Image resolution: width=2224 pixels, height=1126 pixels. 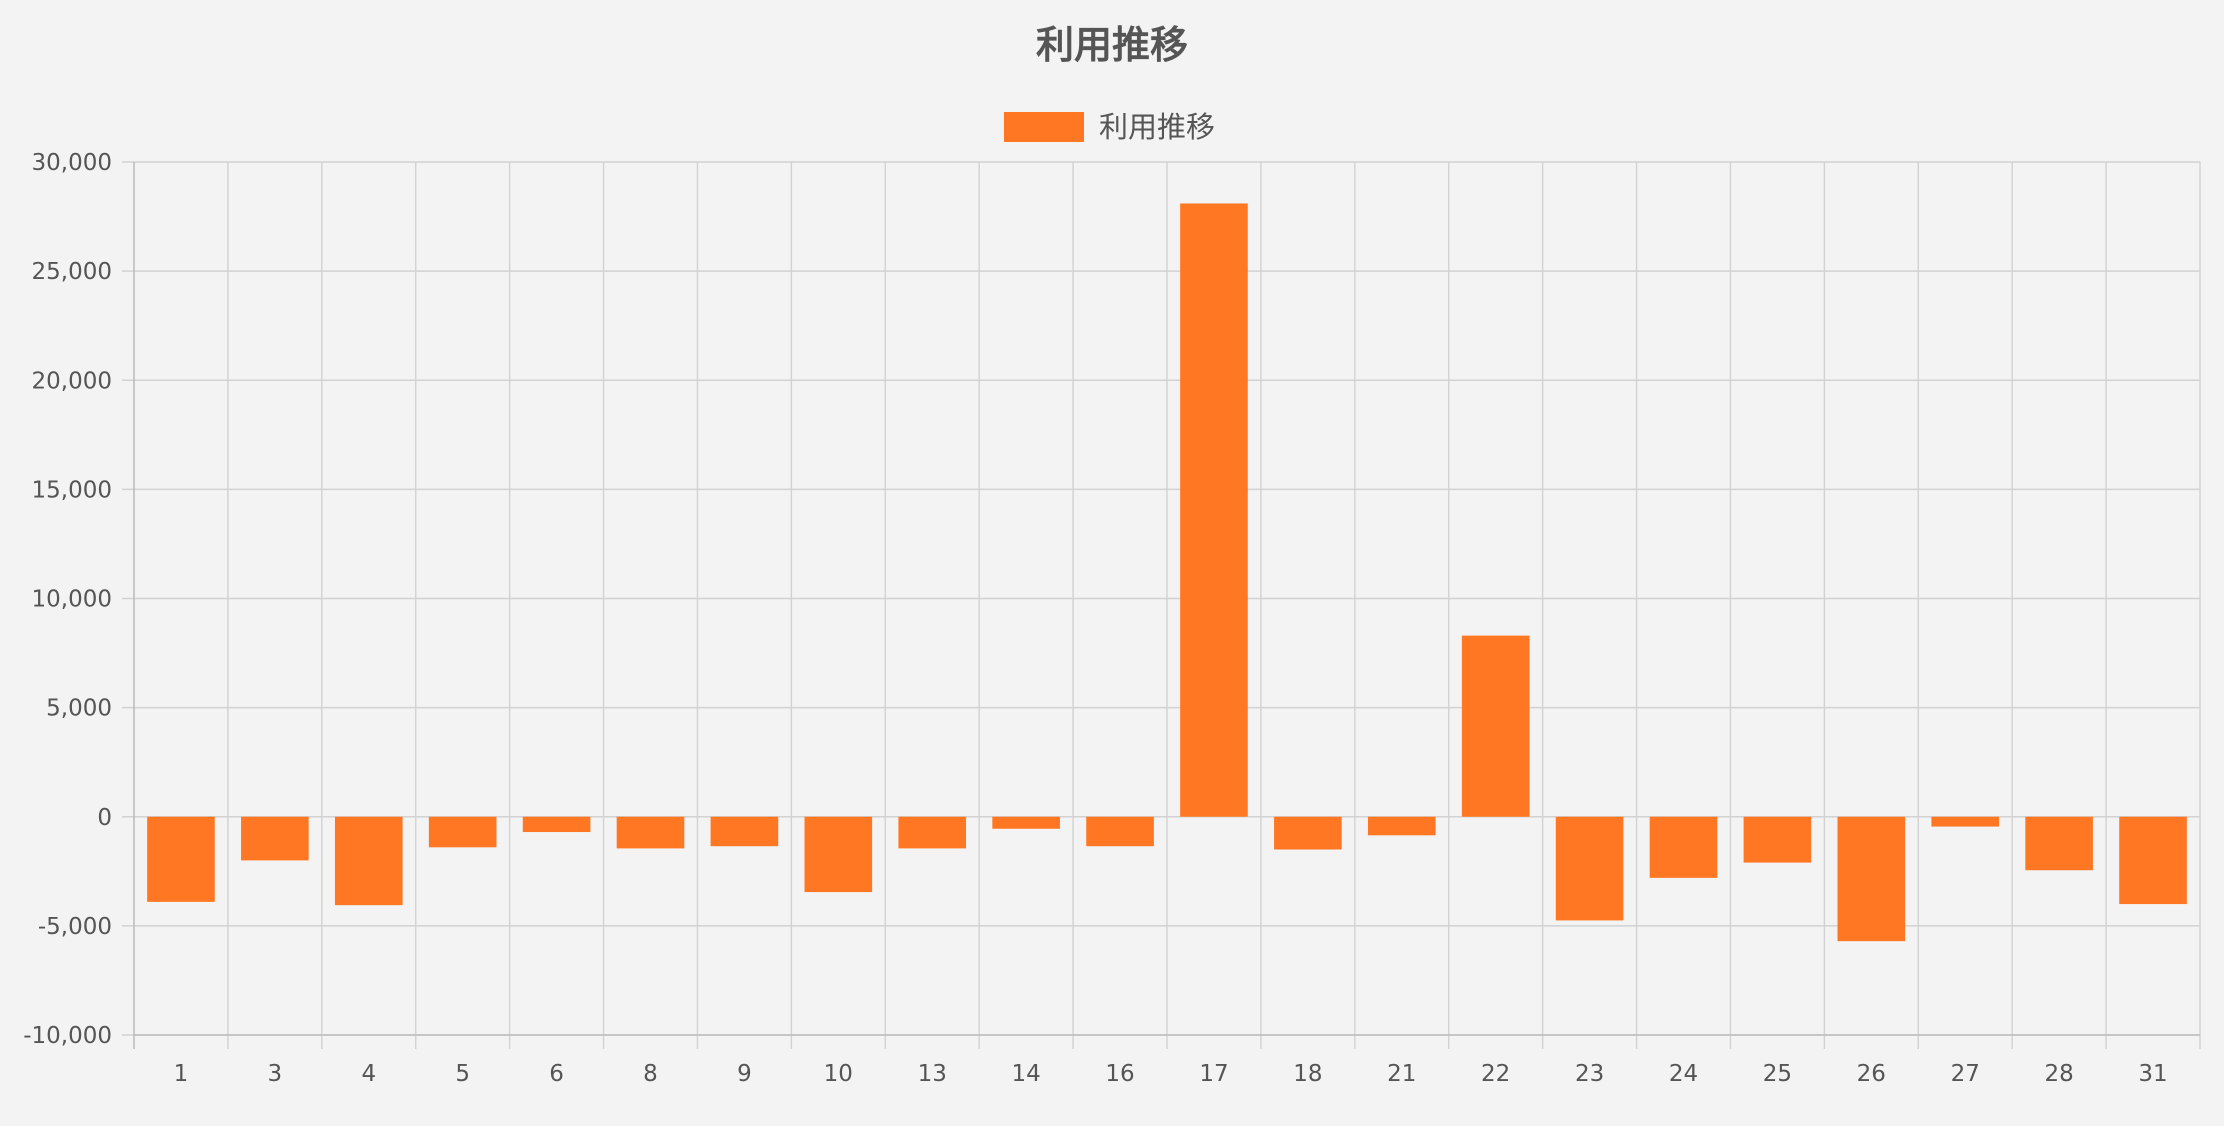 I want to click on x-tick-label: 5, so click(x=462, y=1074).